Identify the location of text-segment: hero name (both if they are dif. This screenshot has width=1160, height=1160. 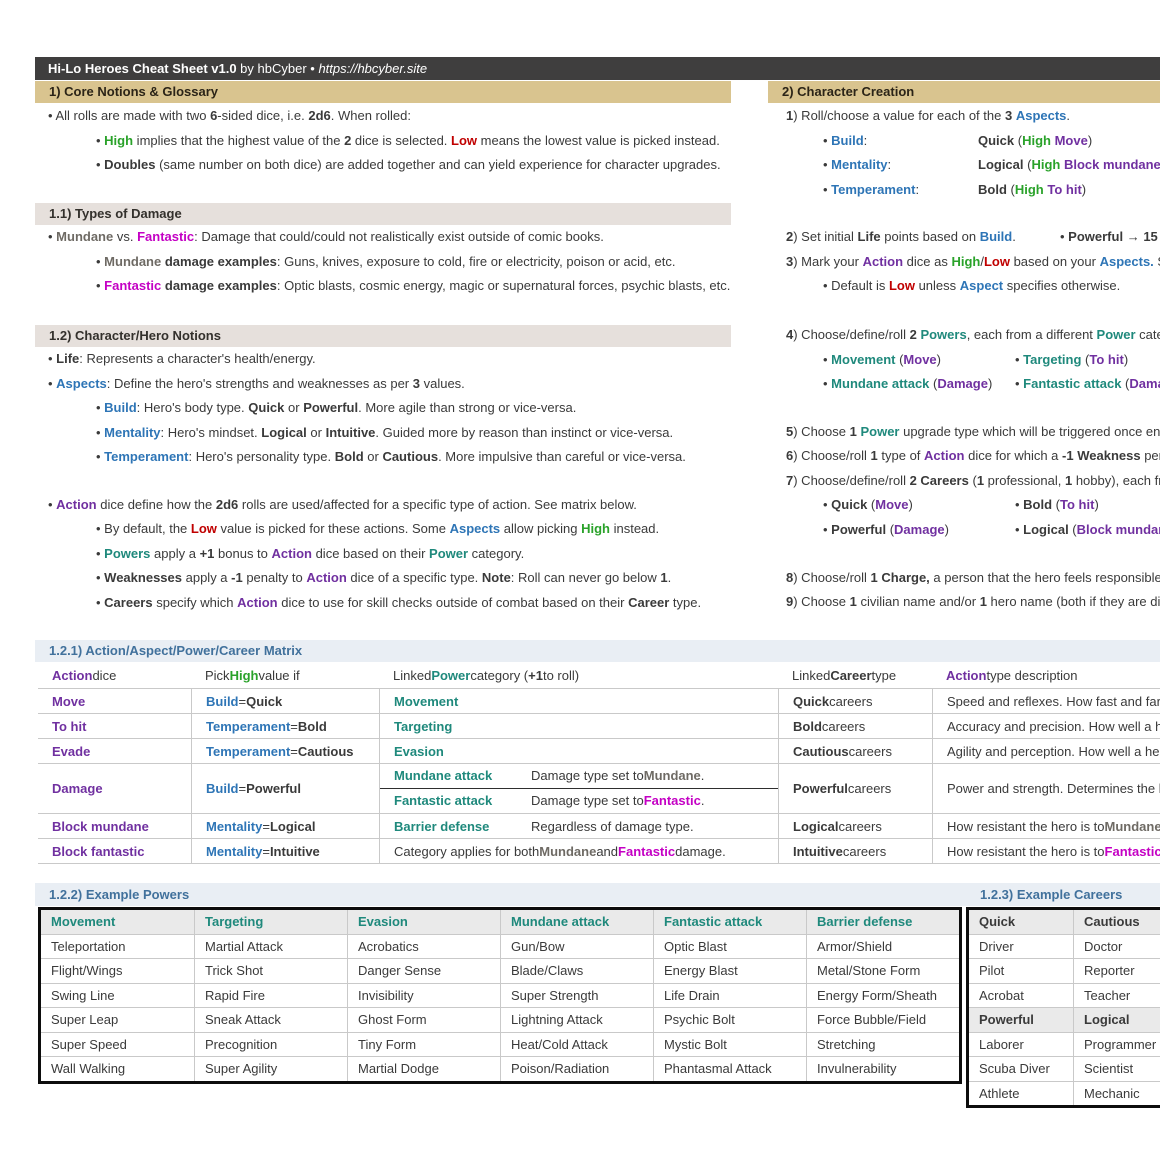
(1073, 601).